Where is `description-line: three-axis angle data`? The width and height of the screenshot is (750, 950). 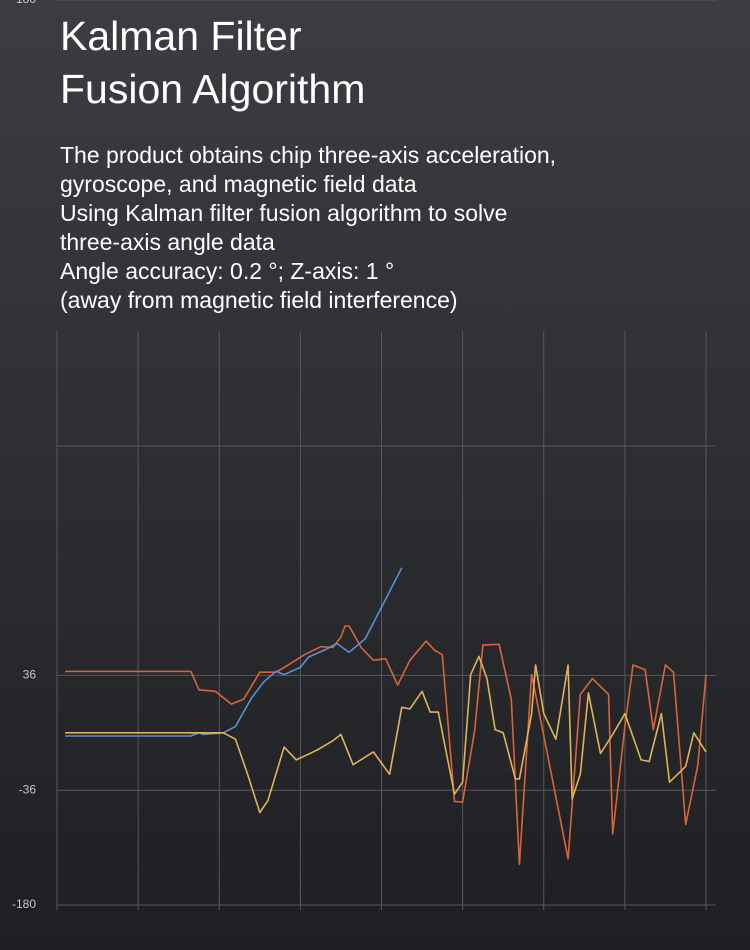 description-line: three-axis angle data is located at coordinates (167, 242).